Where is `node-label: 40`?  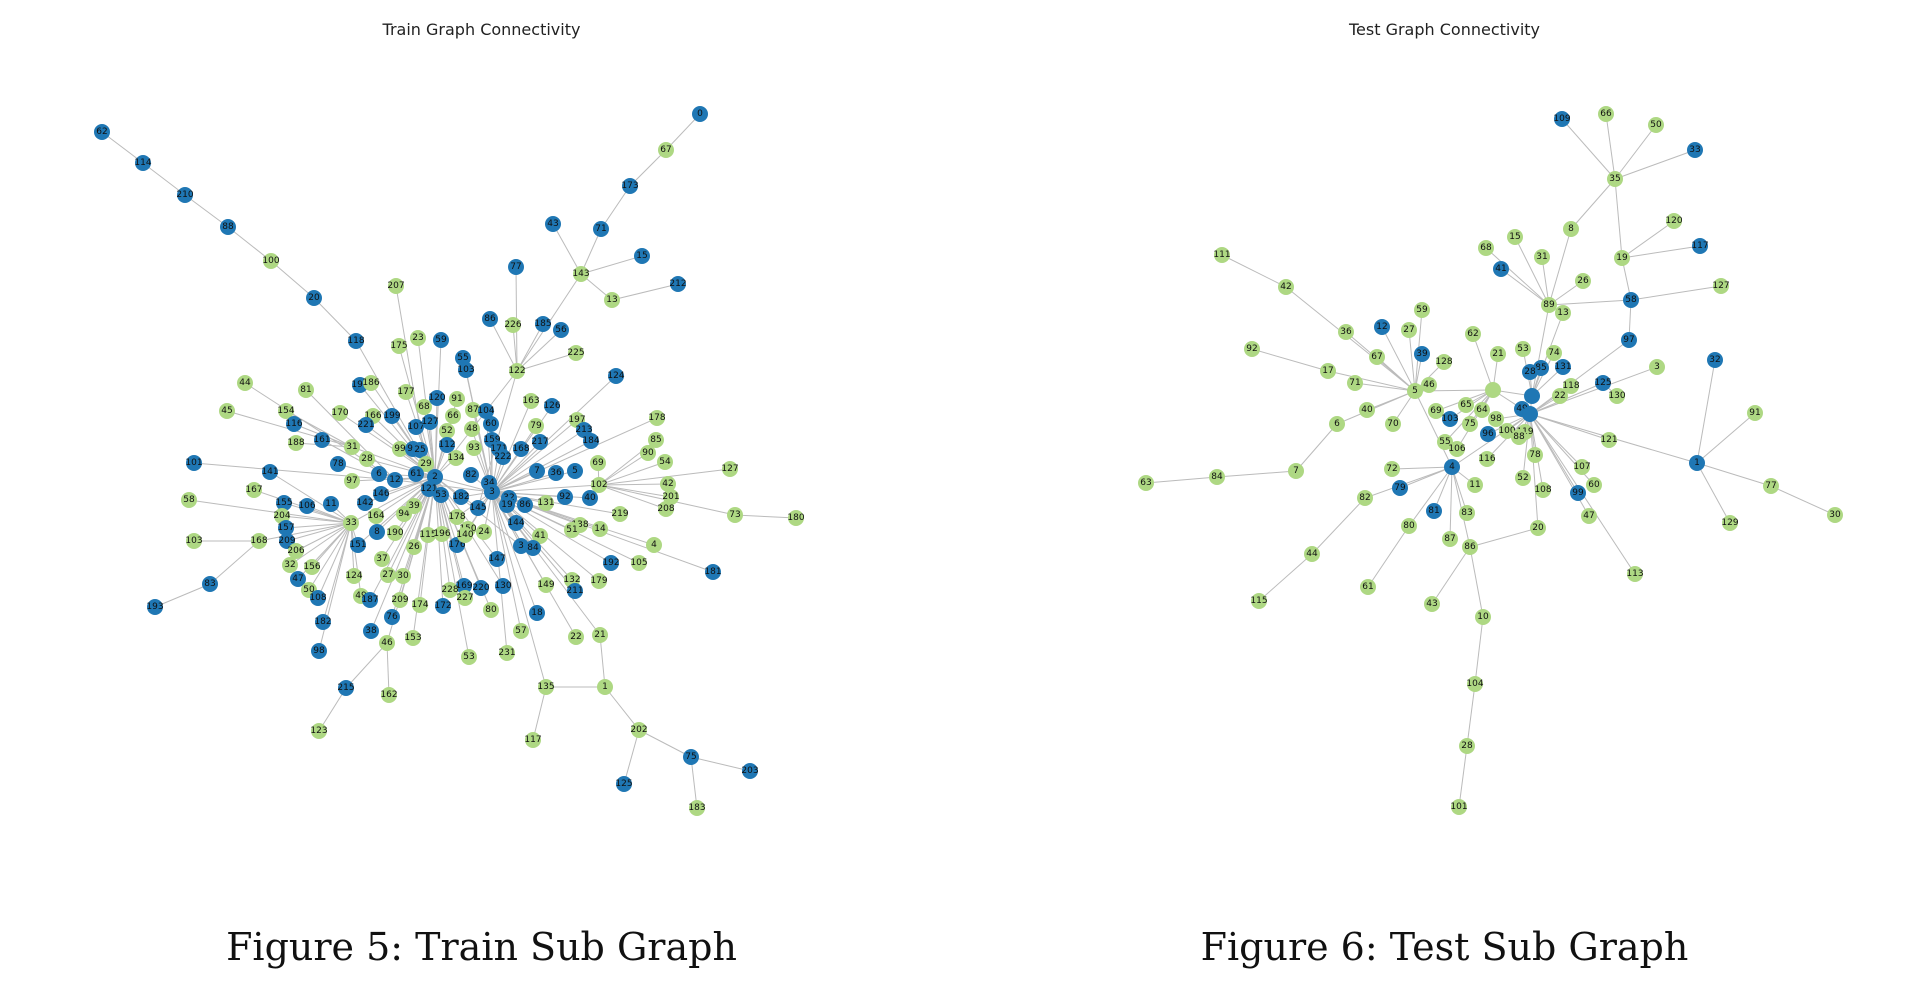
node-label: 40 is located at coordinates (1367, 410).